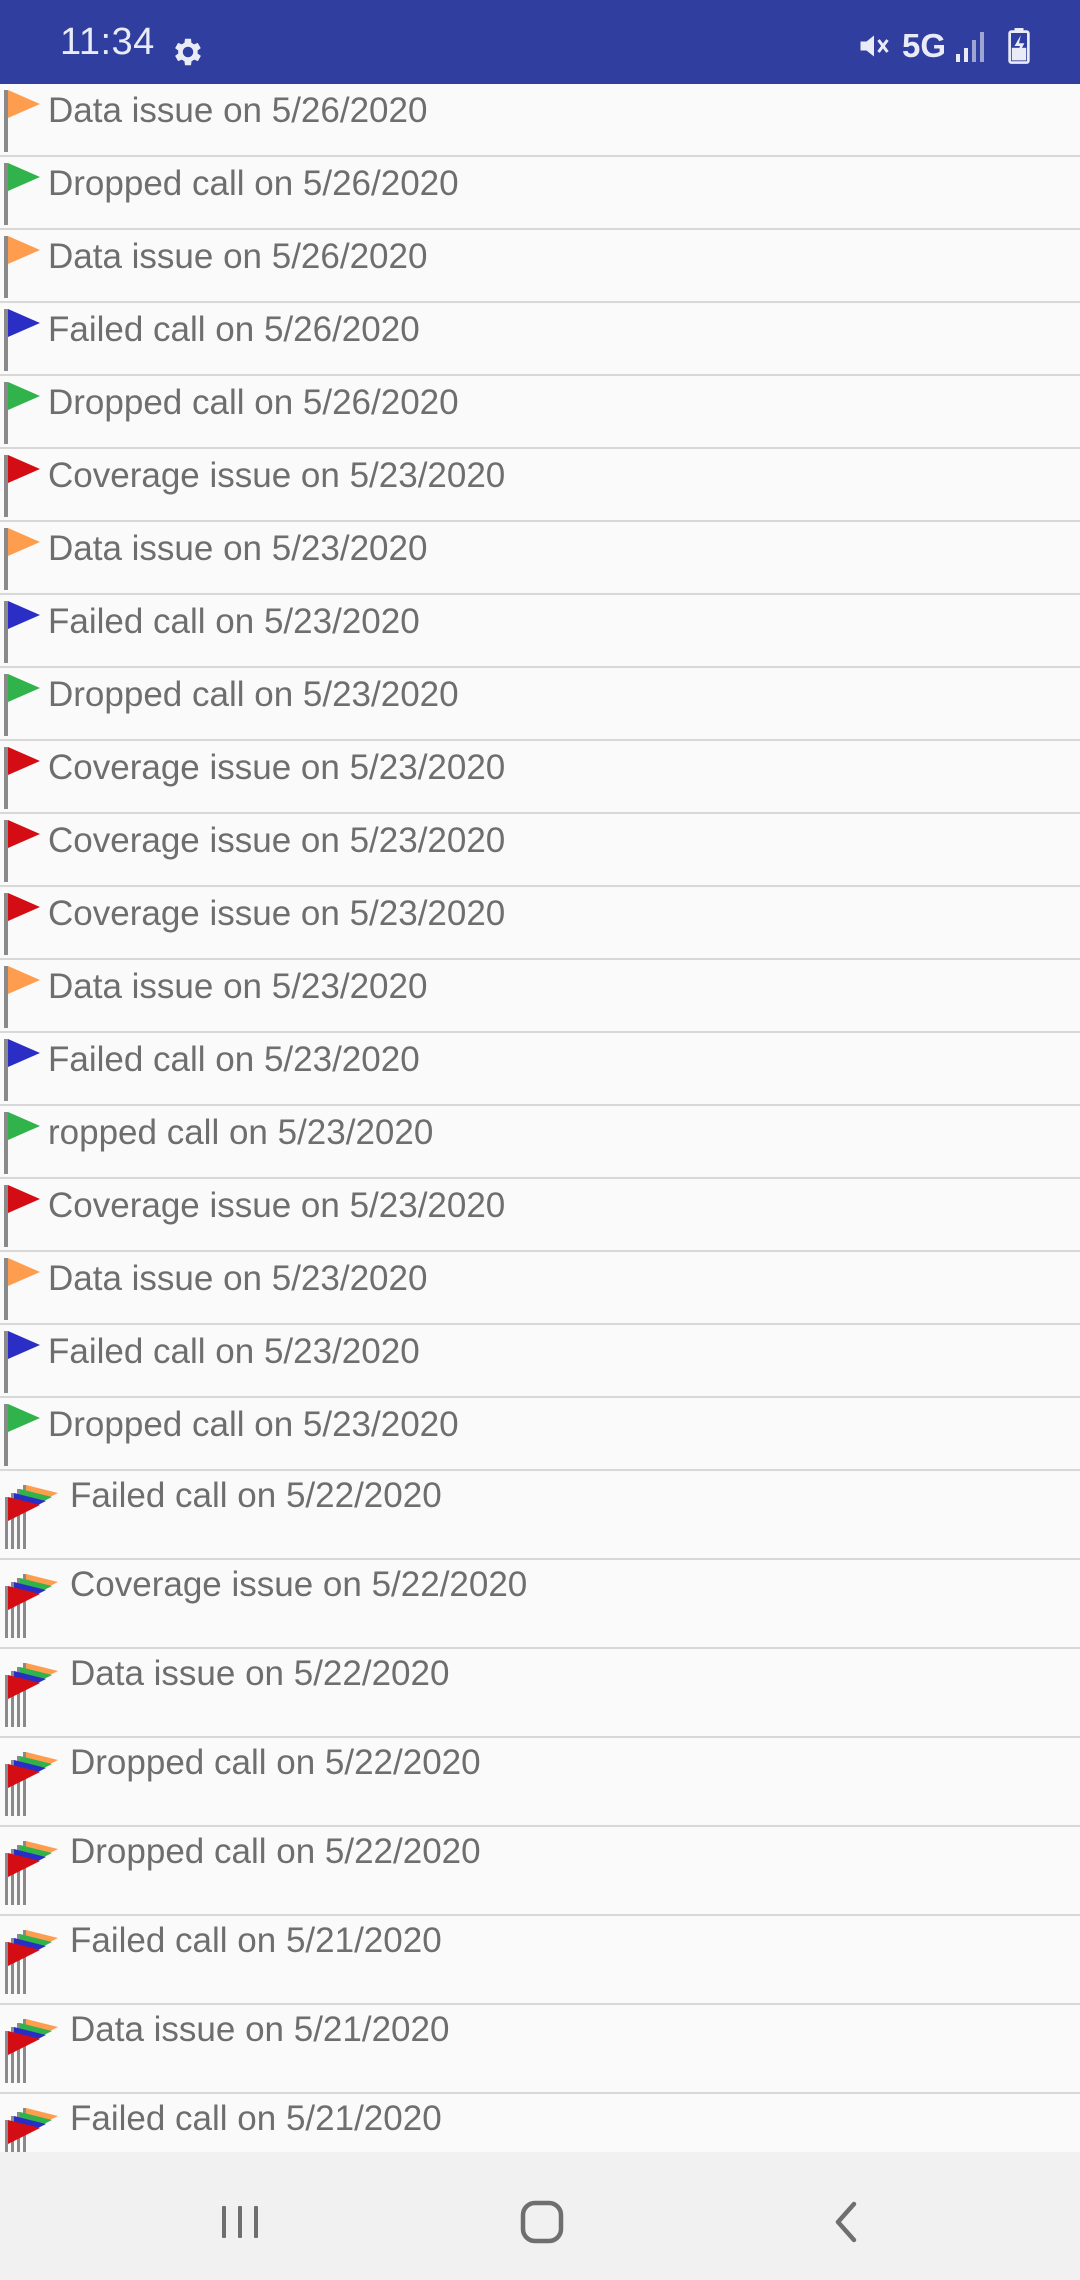 The height and width of the screenshot is (2280, 1080). What do you see at coordinates (874, 46) in the screenshot?
I see `mute-icon` at bounding box center [874, 46].